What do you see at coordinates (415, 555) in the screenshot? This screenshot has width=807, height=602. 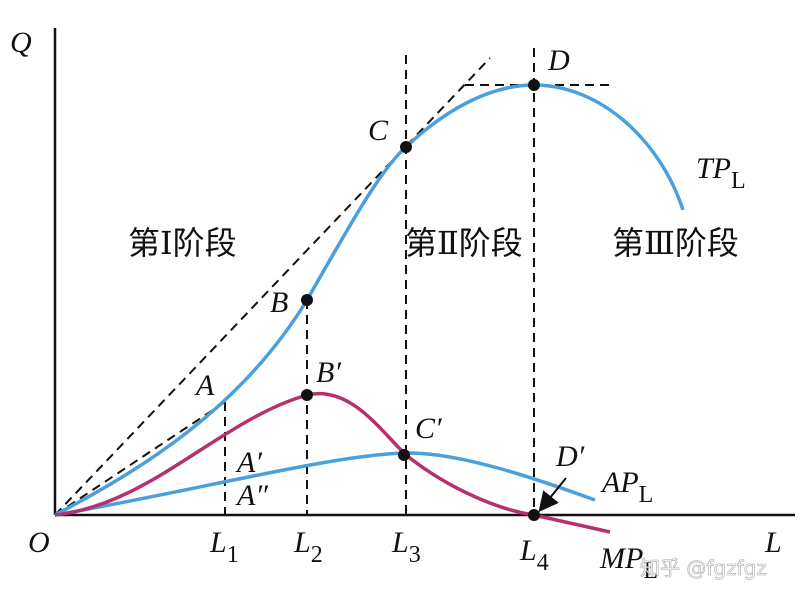 I see `l3-sub: 3` at bounding box center [415, 555].